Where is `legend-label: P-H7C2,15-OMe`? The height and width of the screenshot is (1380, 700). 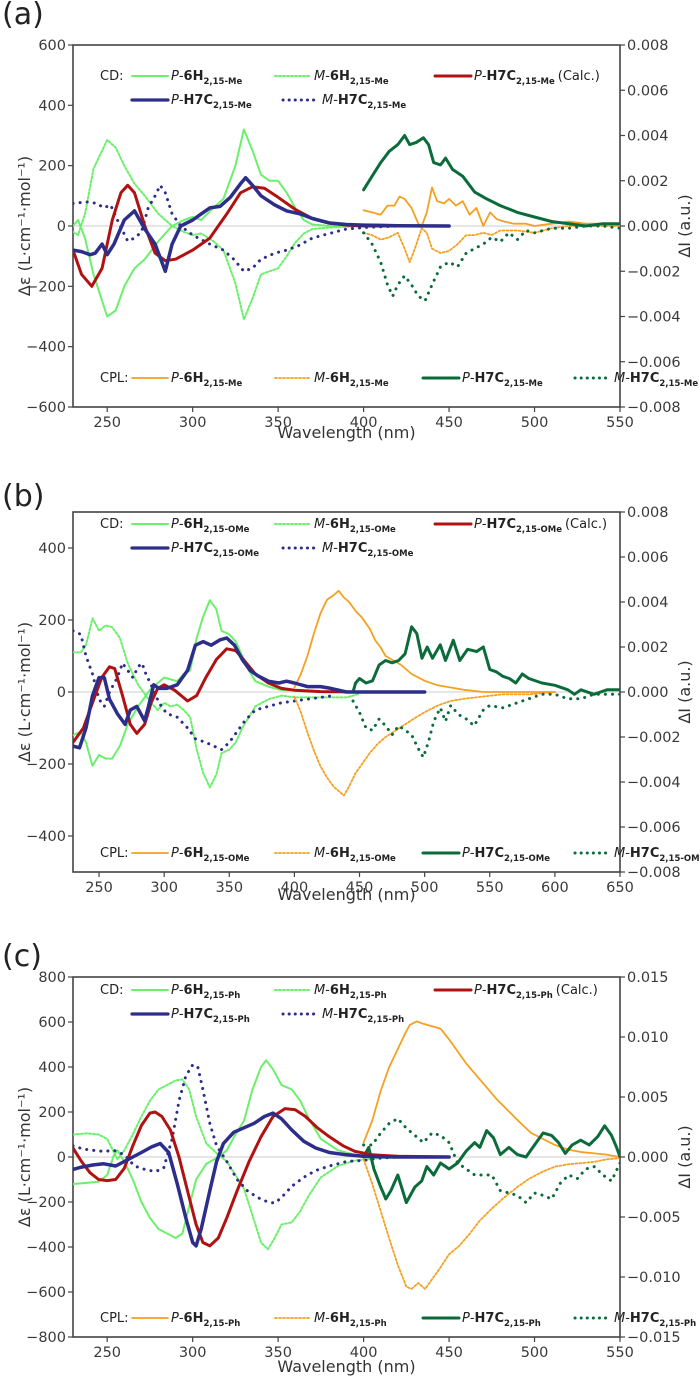 legend-label: P-H7C2,15-OMe is located at coordinates (506, 855).